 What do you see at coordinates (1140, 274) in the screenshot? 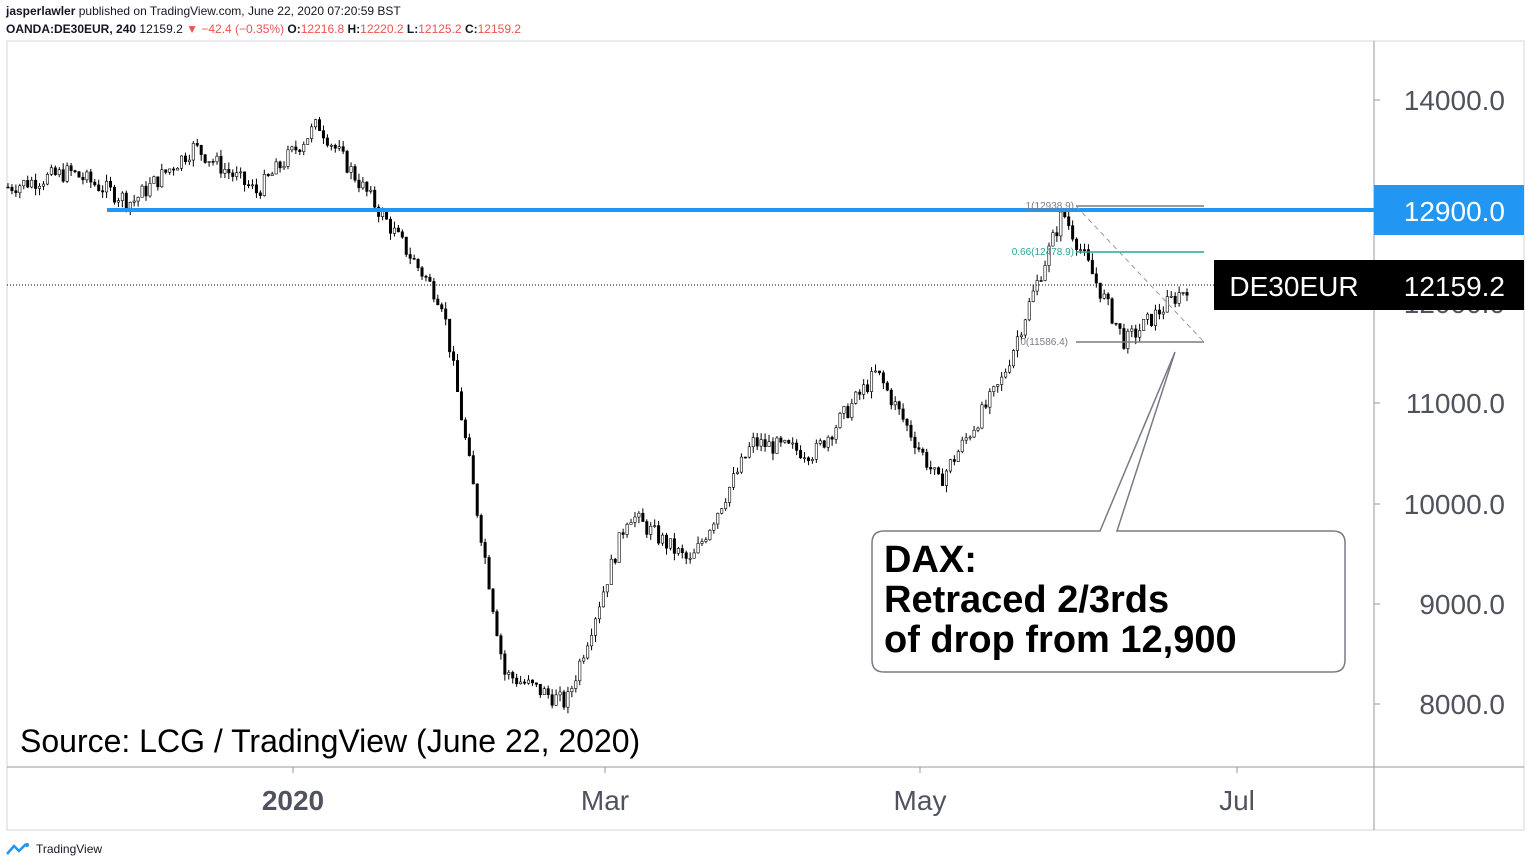
I see `fib-trend-line` at bounding box center [1140, 274].